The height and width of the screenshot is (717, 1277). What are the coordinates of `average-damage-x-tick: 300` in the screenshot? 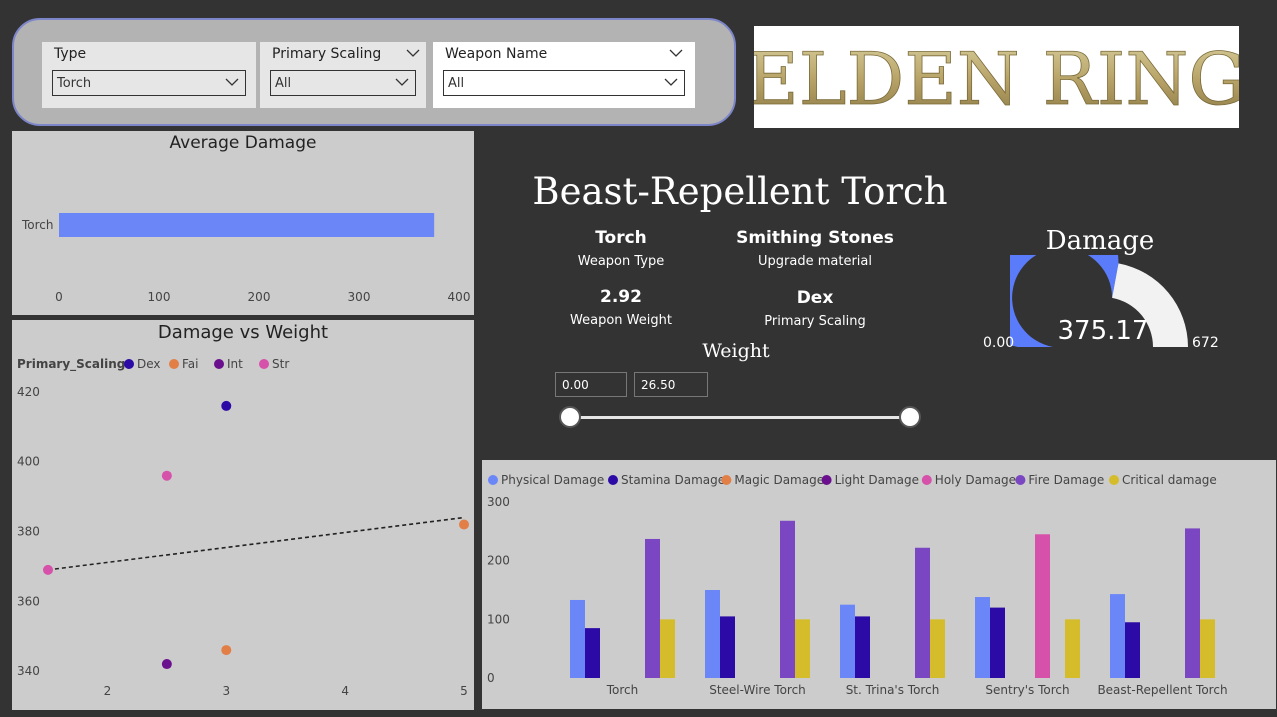 It's located at (359, 297).